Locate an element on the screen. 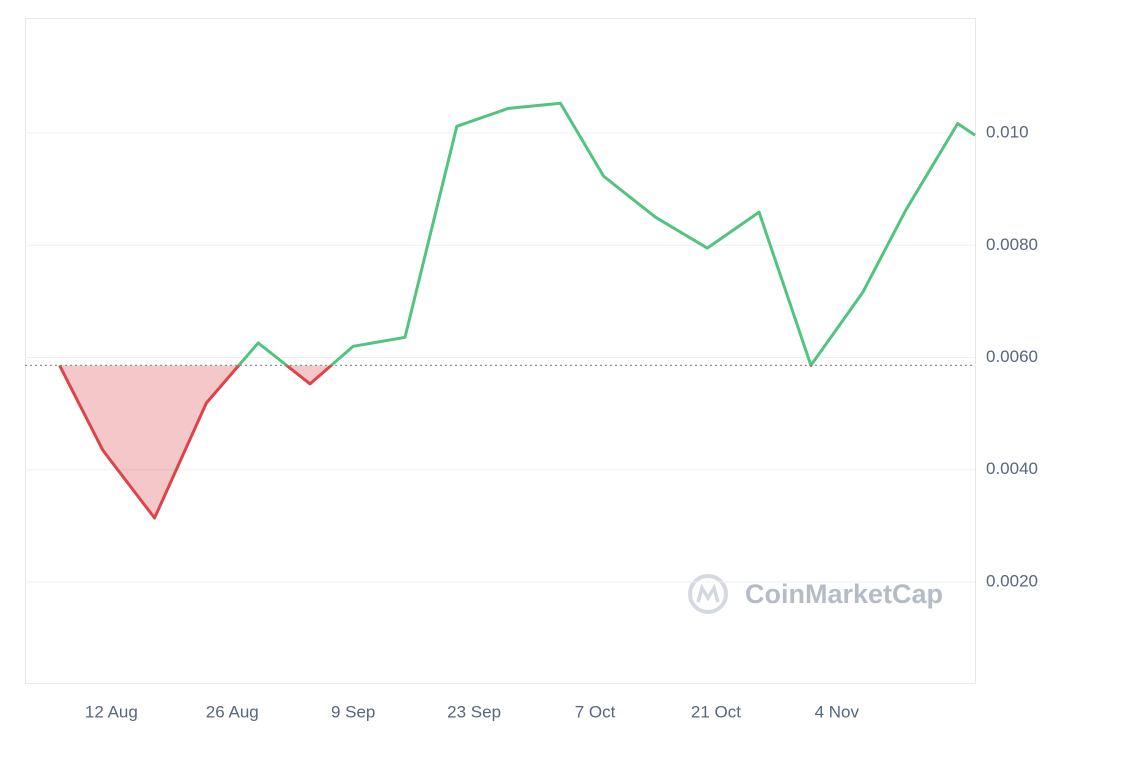  x-tick-label: 23 Sep is located at coordinates (474, 711).